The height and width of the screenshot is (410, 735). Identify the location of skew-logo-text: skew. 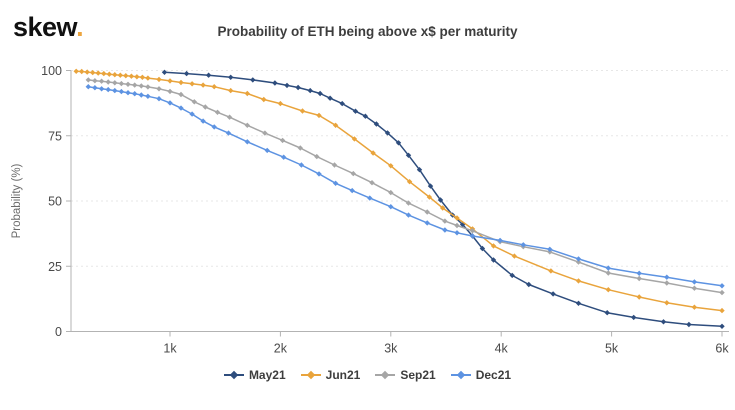
(45, 27).